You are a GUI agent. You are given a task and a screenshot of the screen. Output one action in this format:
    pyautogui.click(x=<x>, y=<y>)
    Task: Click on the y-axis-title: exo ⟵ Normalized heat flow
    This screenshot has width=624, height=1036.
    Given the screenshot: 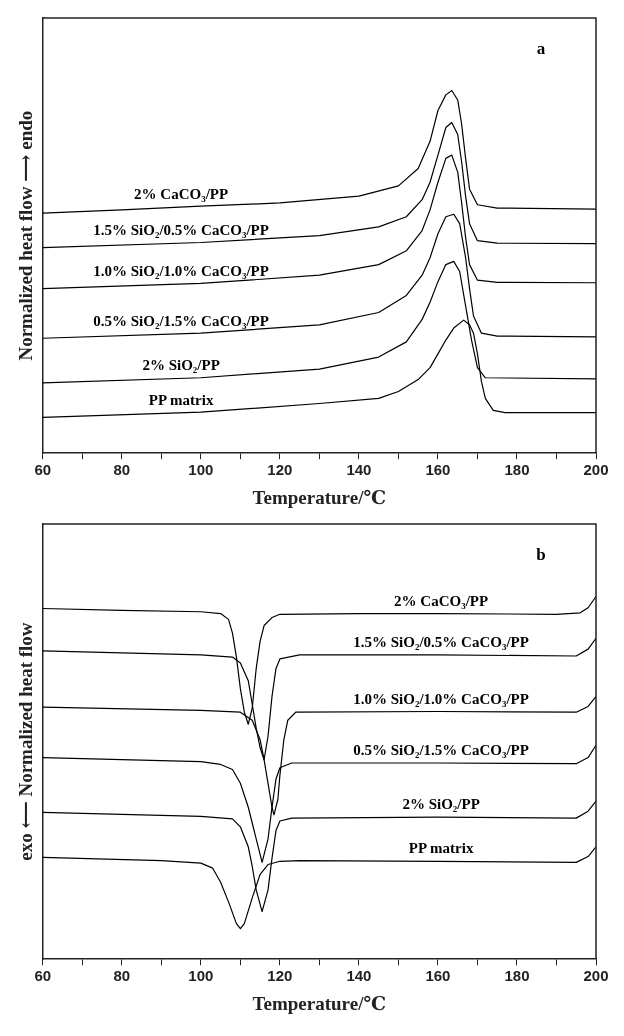 What is the action you would take?
    pyautogui.click(x=26, y=741)
    